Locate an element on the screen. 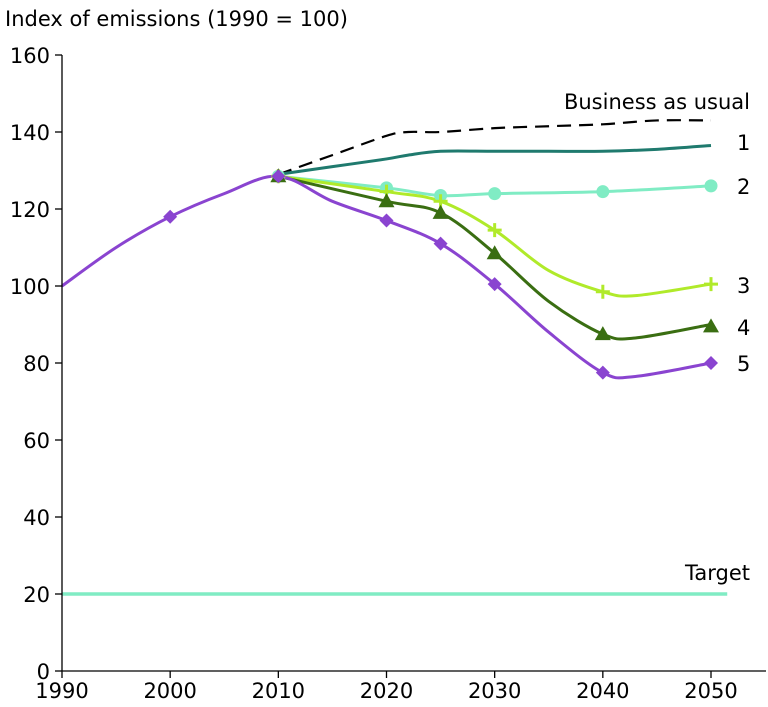 Image resolution: width=768 pixels, height=707 pixels. y-tick-label: 20 is located at coordinates (36, 595).